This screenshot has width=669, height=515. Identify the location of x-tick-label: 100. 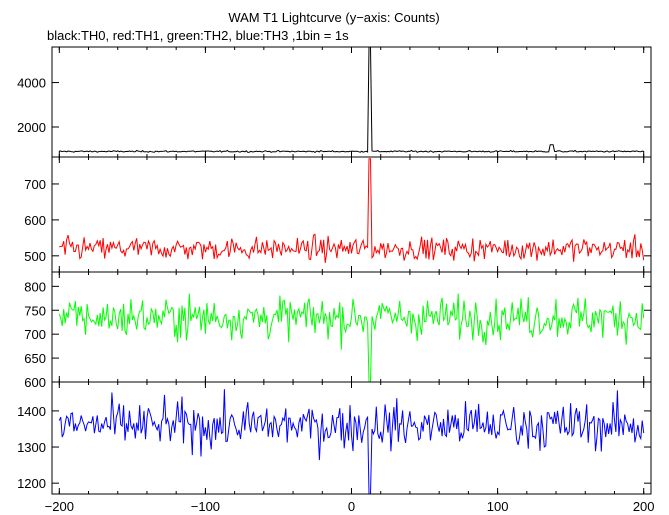
(498, 506).